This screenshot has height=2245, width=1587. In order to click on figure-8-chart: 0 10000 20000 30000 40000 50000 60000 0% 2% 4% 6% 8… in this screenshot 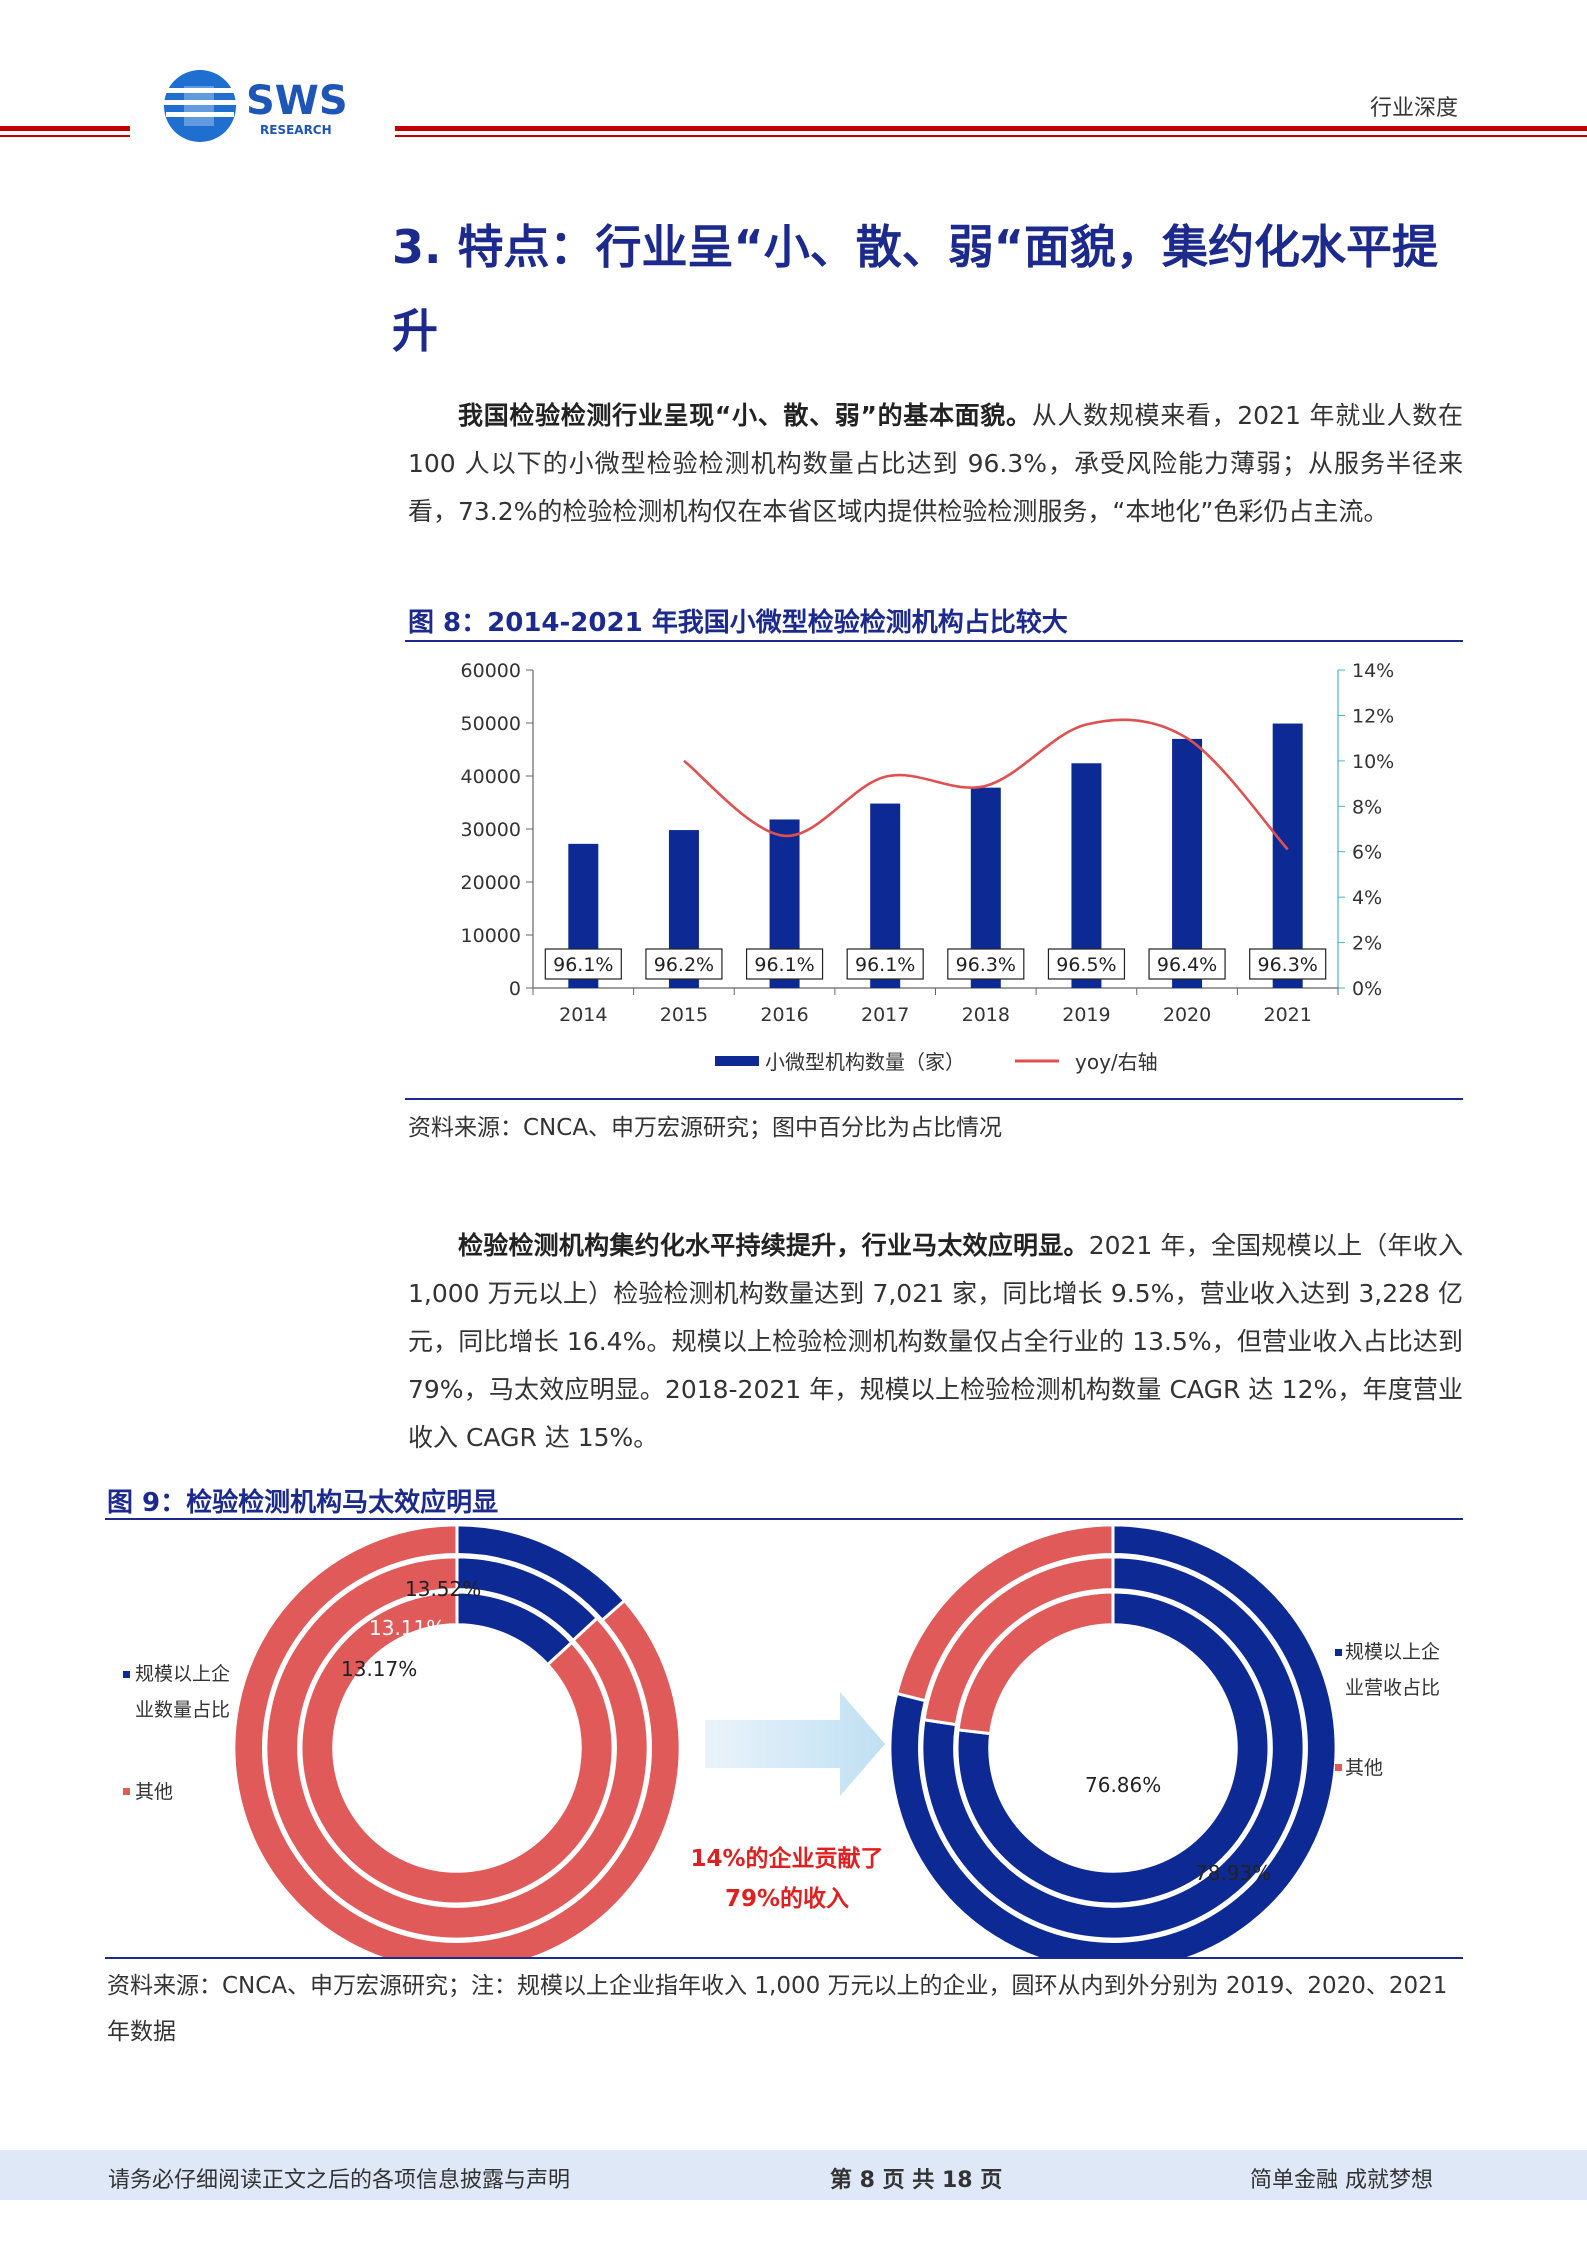, I will do `click(928, 867)`.